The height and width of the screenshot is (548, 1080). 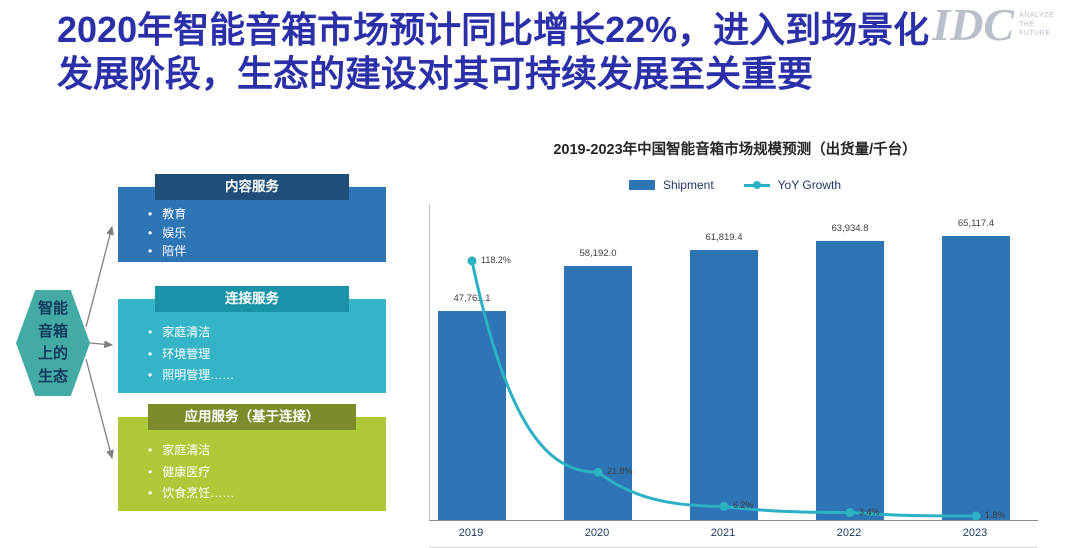 I want to click on yoy-swatch-icon, so click(x=756, y=185).